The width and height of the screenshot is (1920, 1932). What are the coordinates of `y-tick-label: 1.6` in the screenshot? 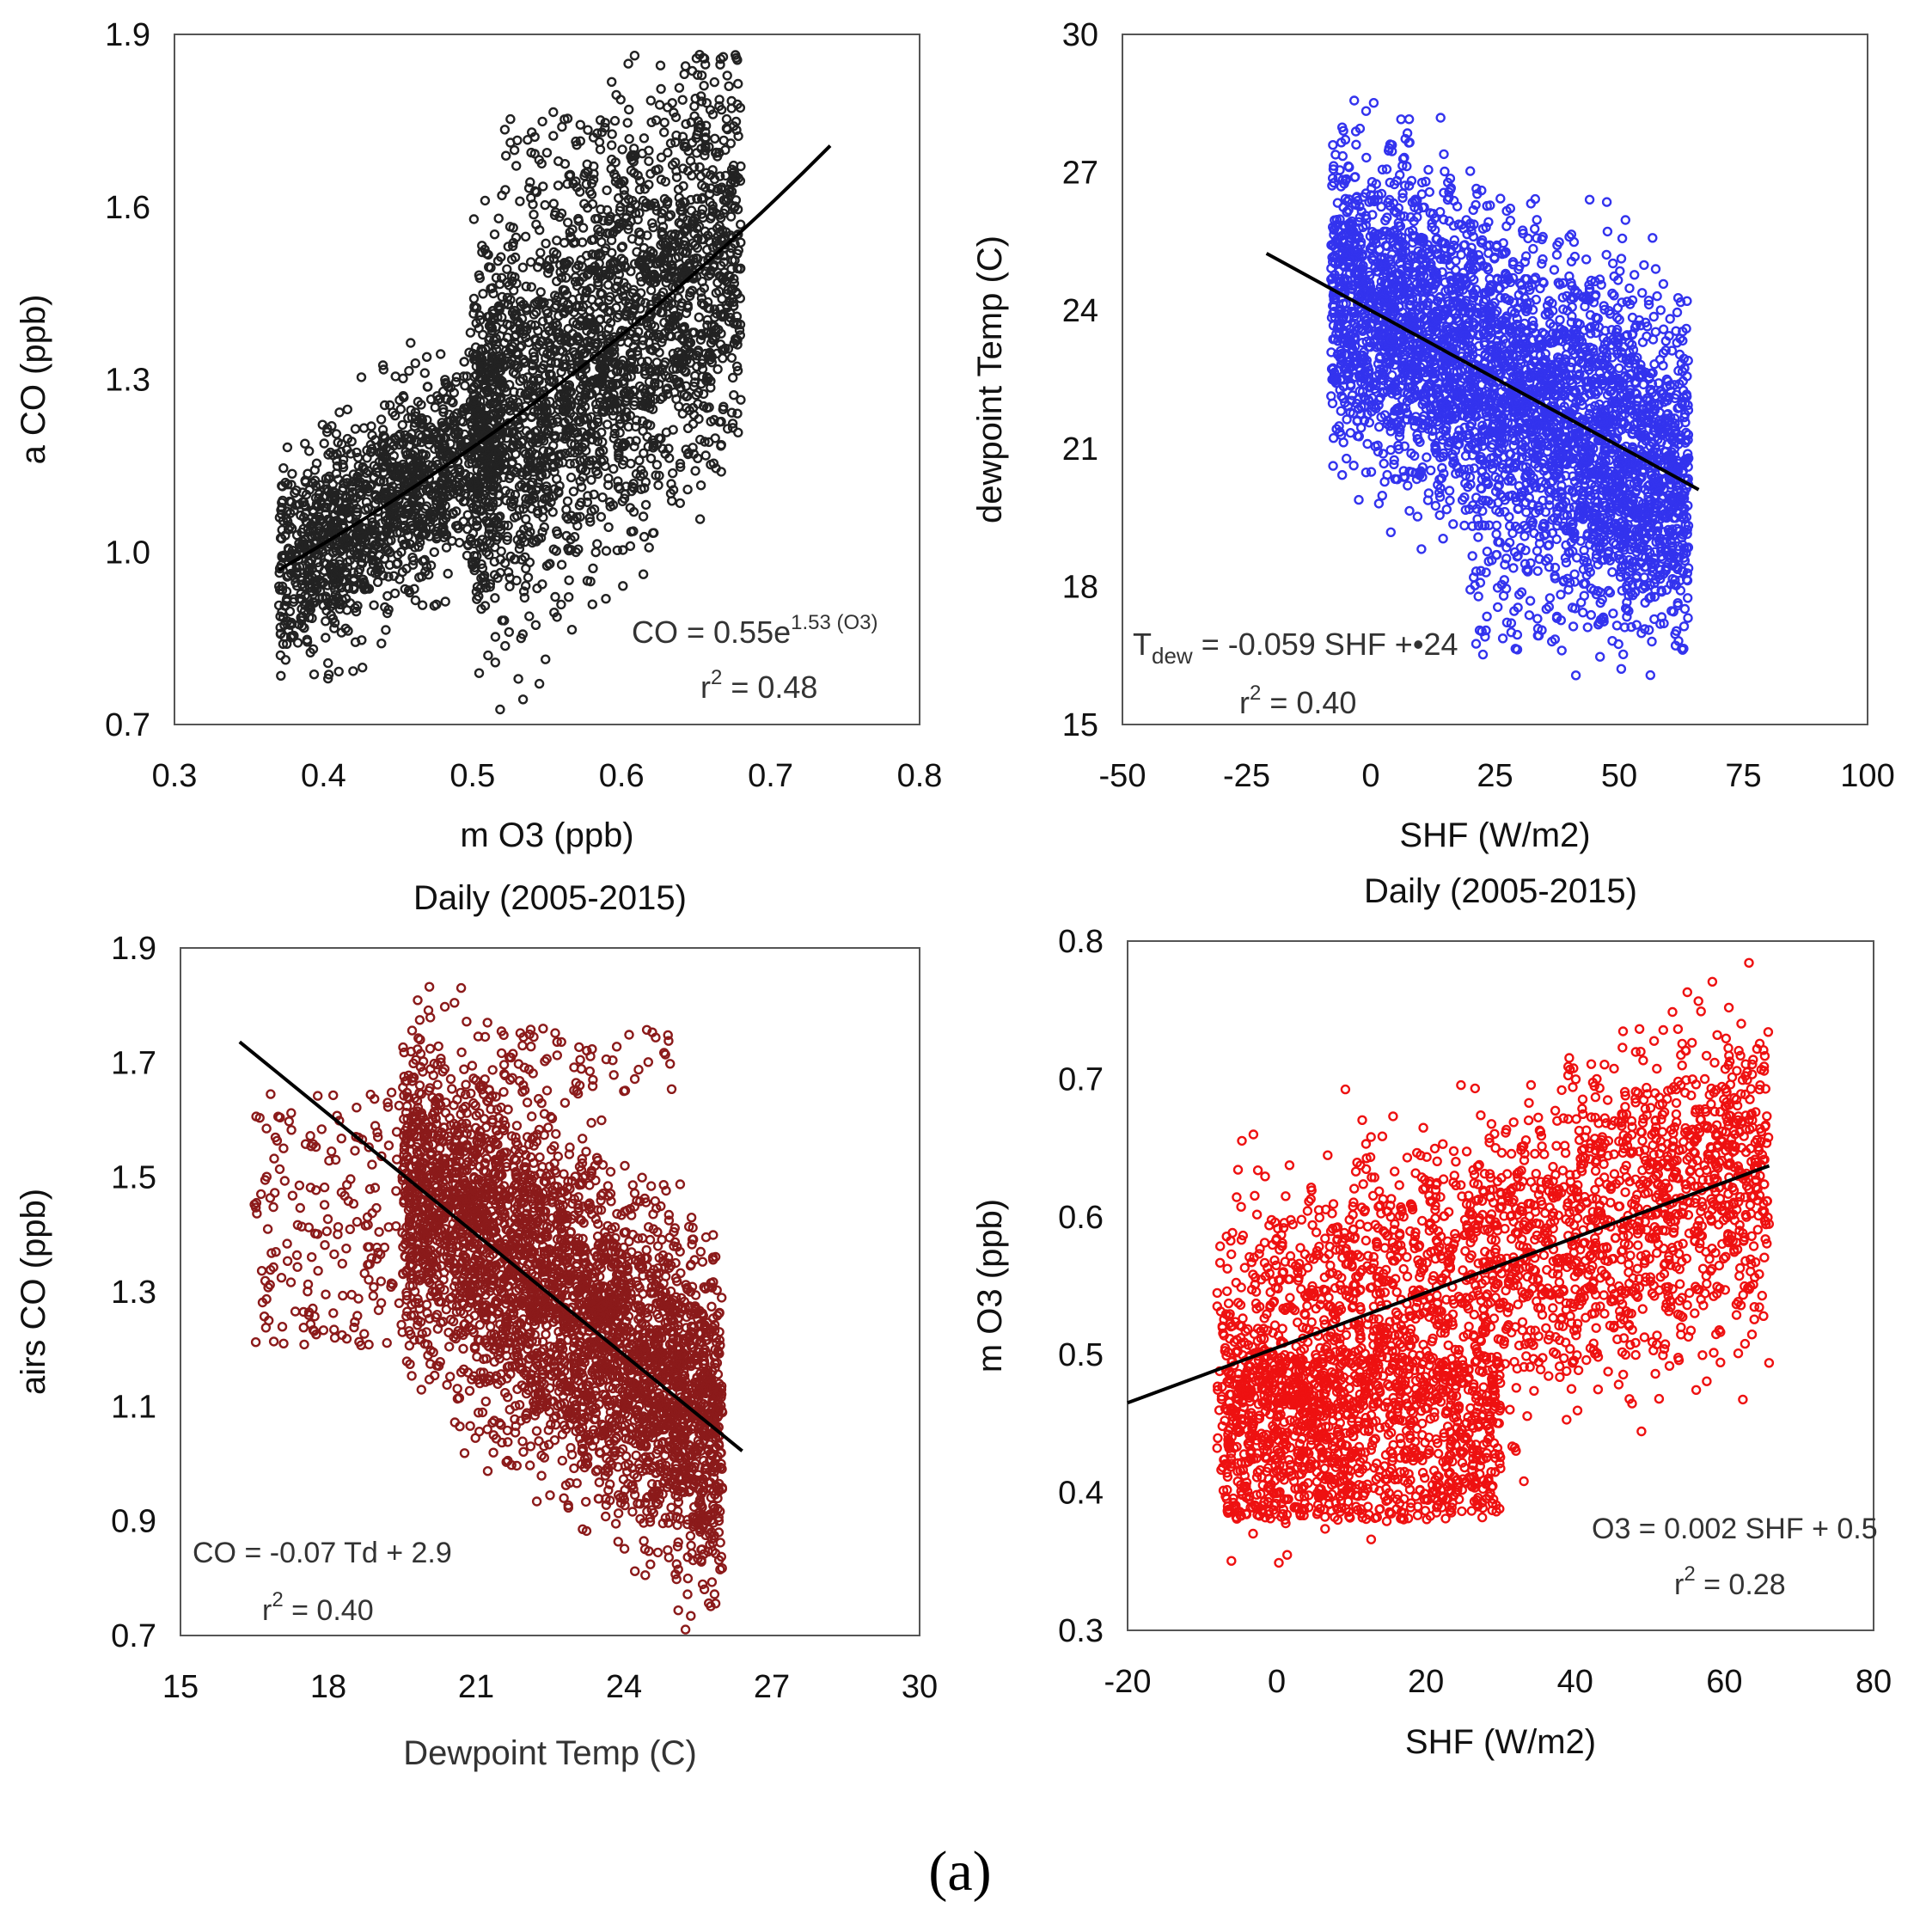 It's located at (127, 208).